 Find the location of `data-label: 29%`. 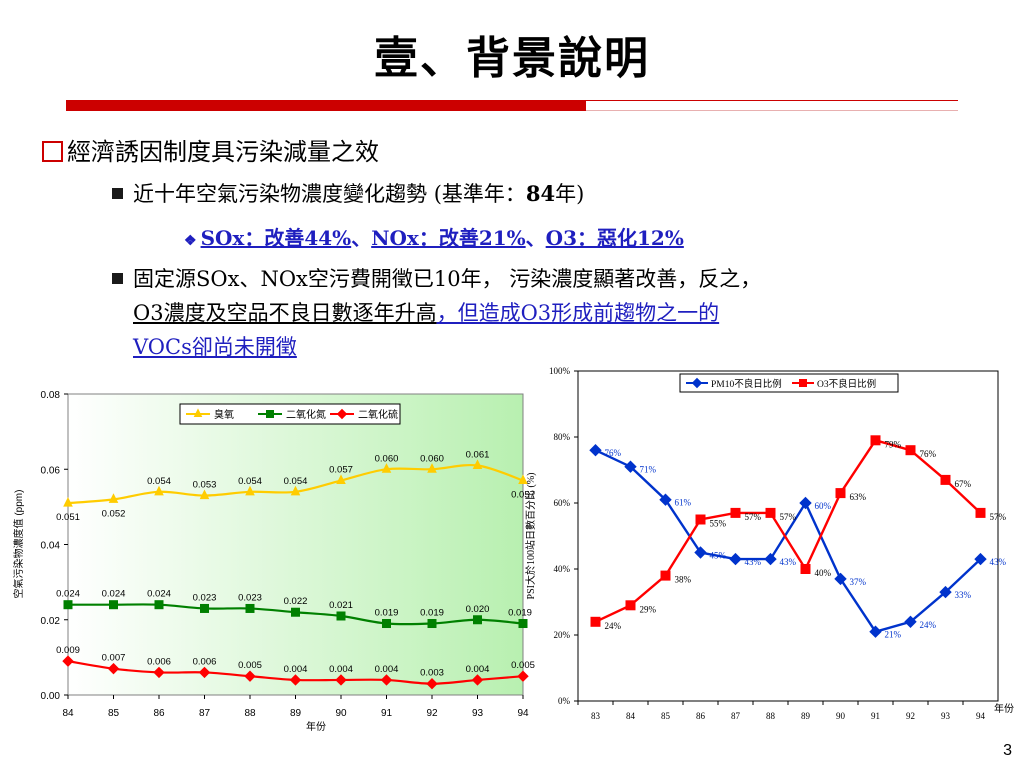

data-label: 29% is located at coordinates (648, 609).